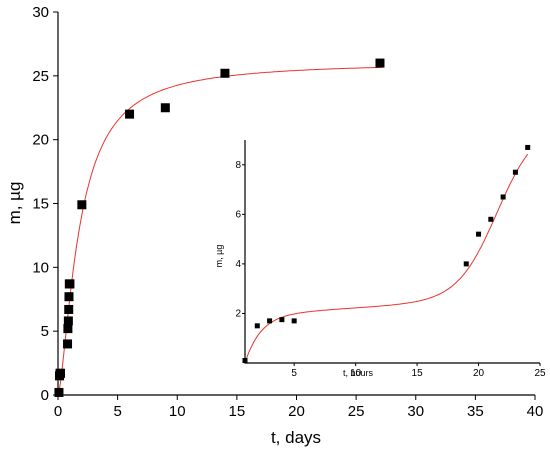 The height and width of the screenshot is (452, 550). I want to click on main-y-axis-title: m, µg, so click(14, 203).